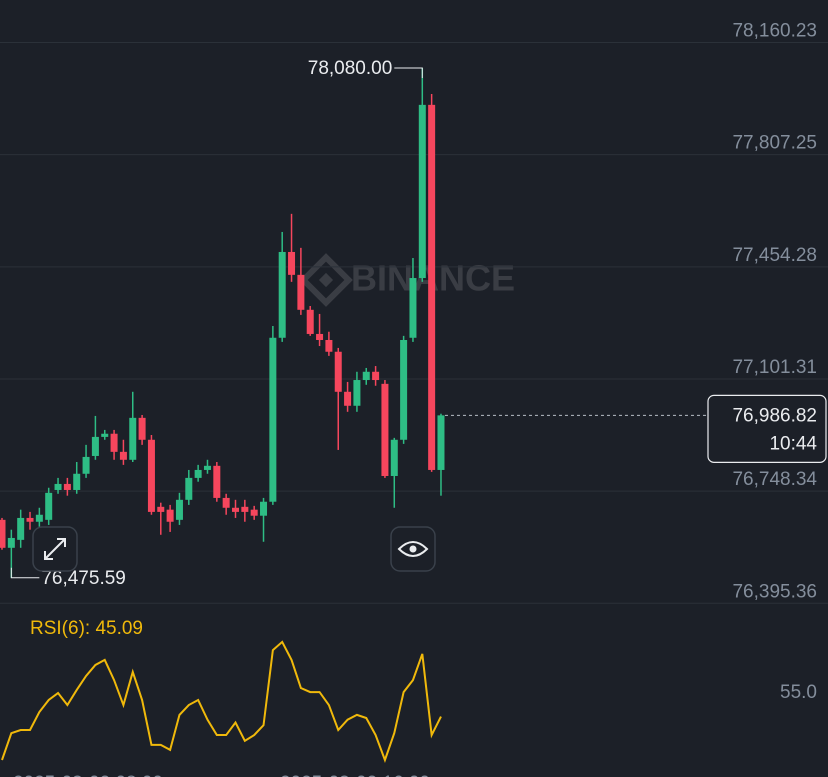 Image resolution: width=828 pixels, height=777 pixels. Describe the element at coordinates (408, 72) in the screenshot. I see `high-marker-line` at that location.